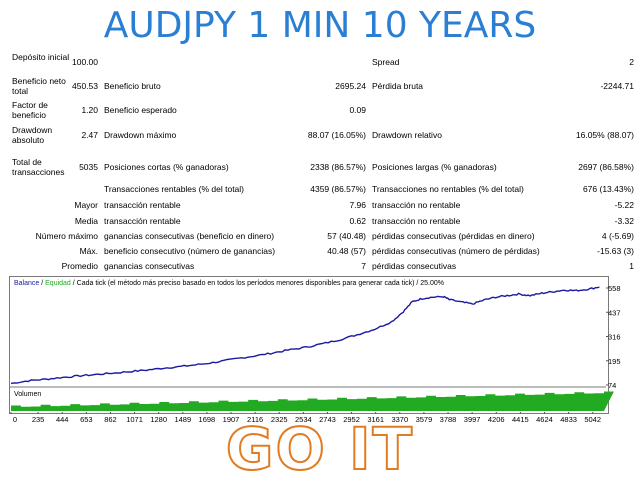 Image resolution: width=640 pixels, height=483 pixels. Describe the element at coordinates (149, 266) in the screenshot. I see `prom-gan-label: ganancias consecutivas` at that location.